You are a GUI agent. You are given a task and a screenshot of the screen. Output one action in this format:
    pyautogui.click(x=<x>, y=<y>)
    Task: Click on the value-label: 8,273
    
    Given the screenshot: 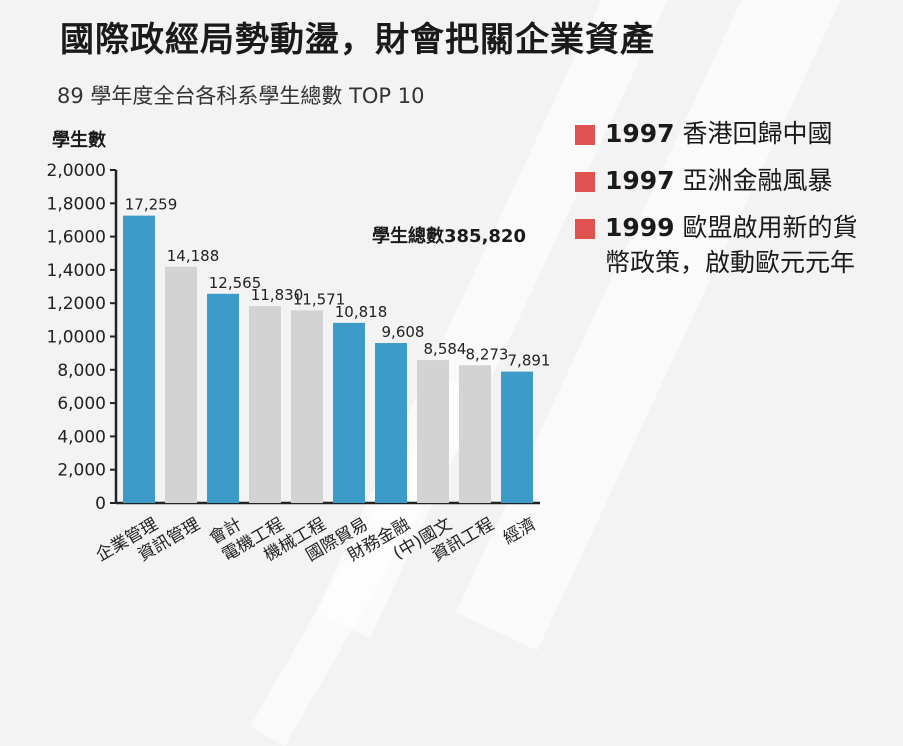 What is the action you would take?
    pyautogui.click(x=487, y=354)
    